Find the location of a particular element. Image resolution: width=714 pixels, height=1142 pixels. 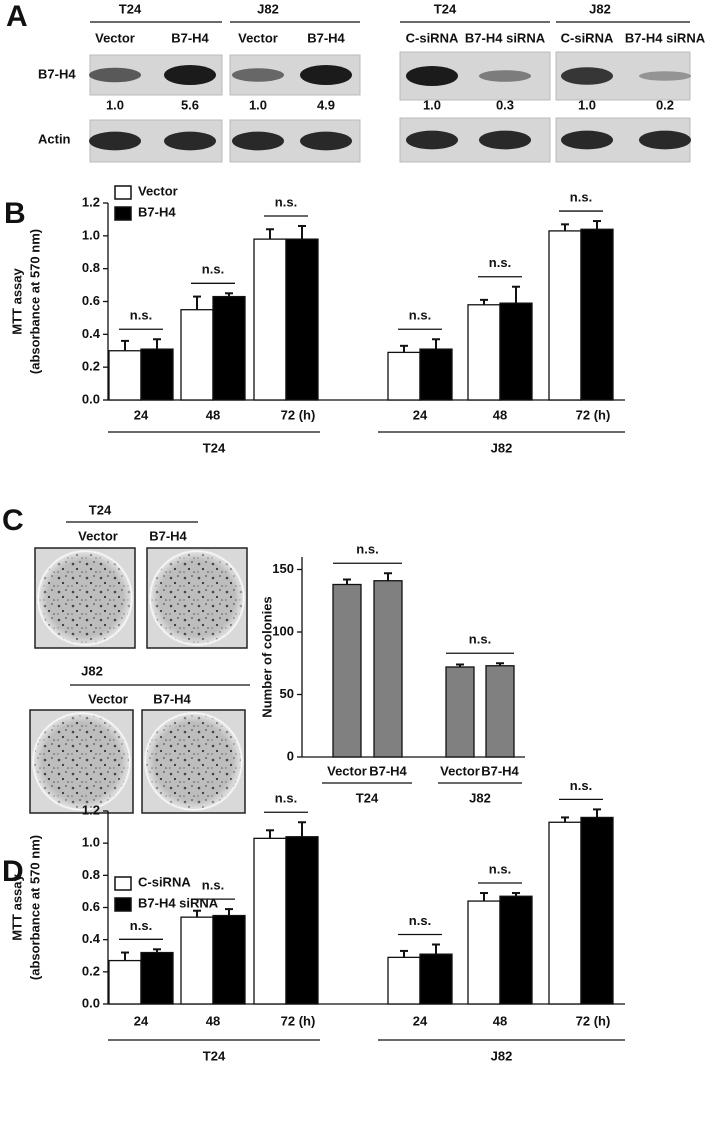

y-tick-label: 0 is located at coordinates (290, 755).